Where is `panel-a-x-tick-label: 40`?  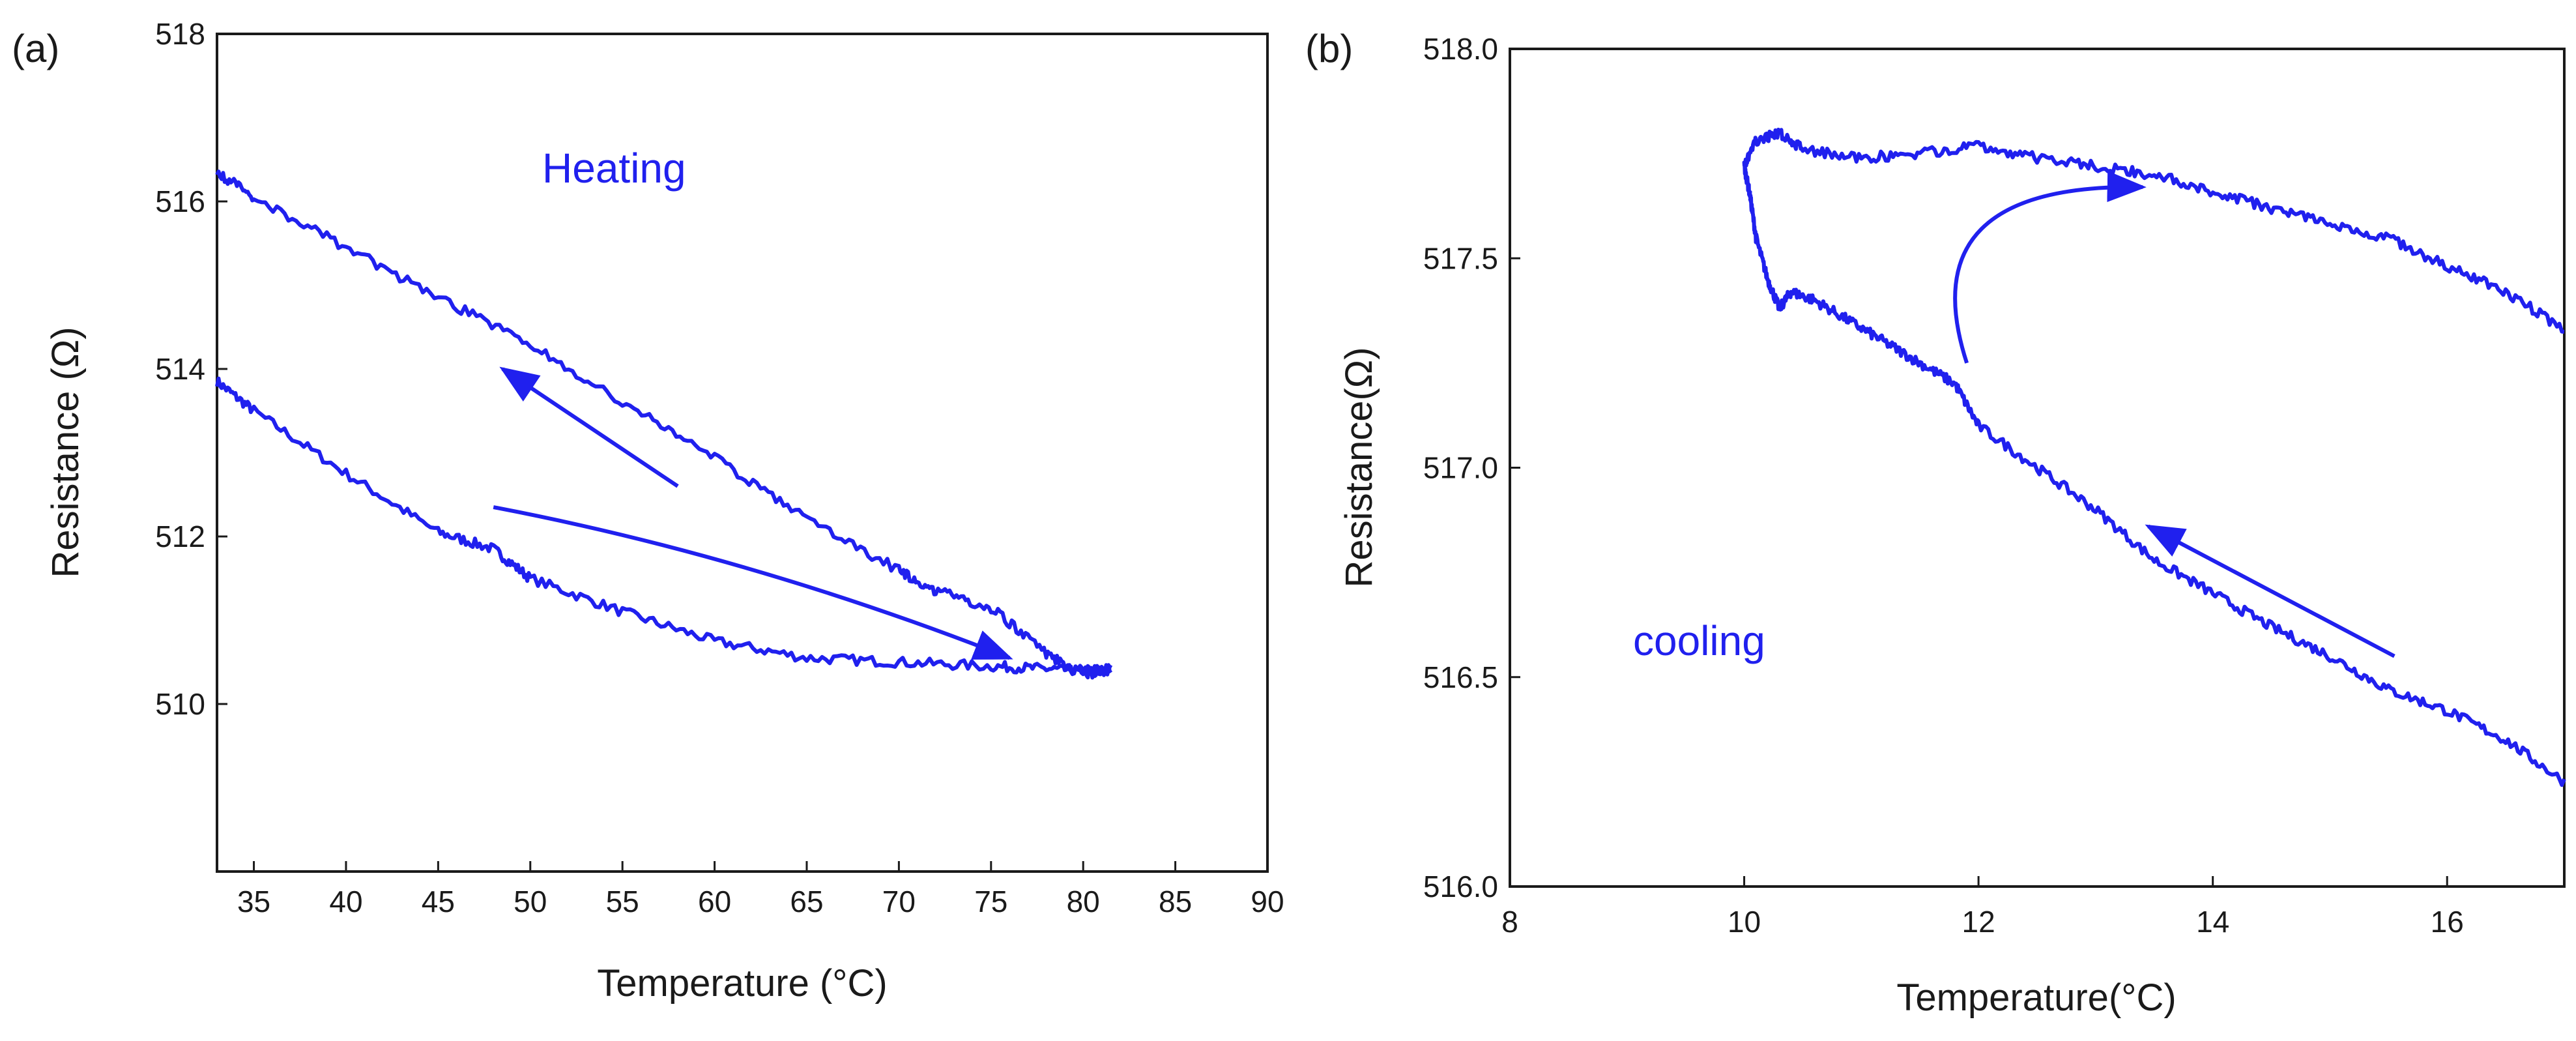
panel-a-x-tick-label: 40 is located at coordinates (345, 901).